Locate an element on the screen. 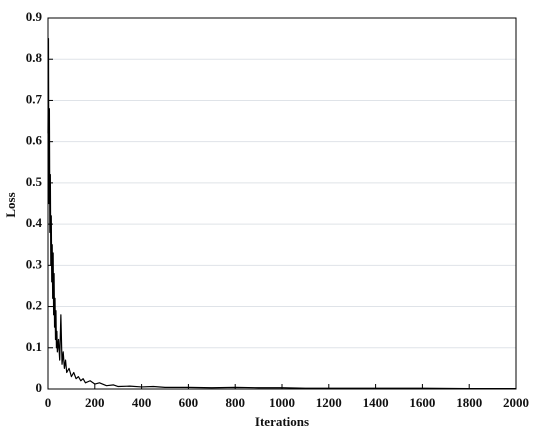  y-axis-label: Loss is located at coordinates (10, 204).